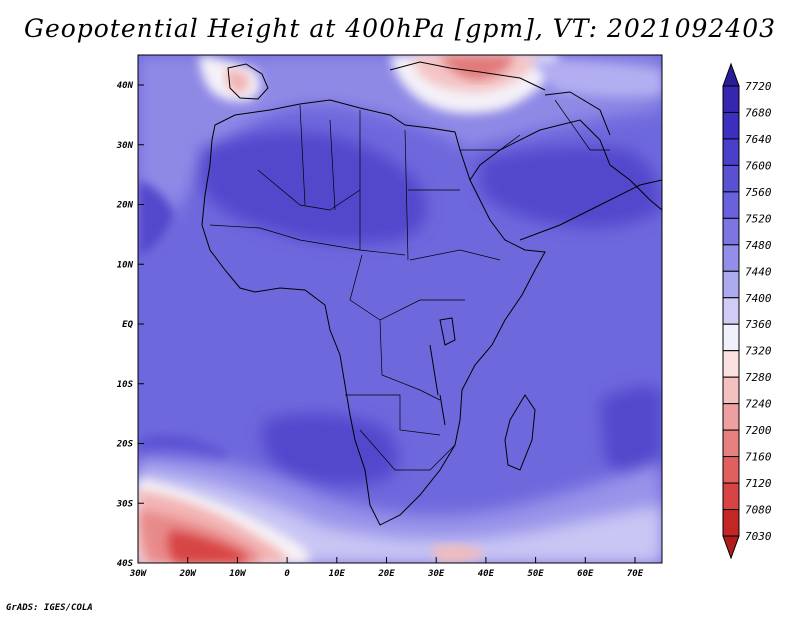 Image resolution: width=800 pixels, height=618 pixels. I want to click on lake-tanganyika, so click(434, 370).